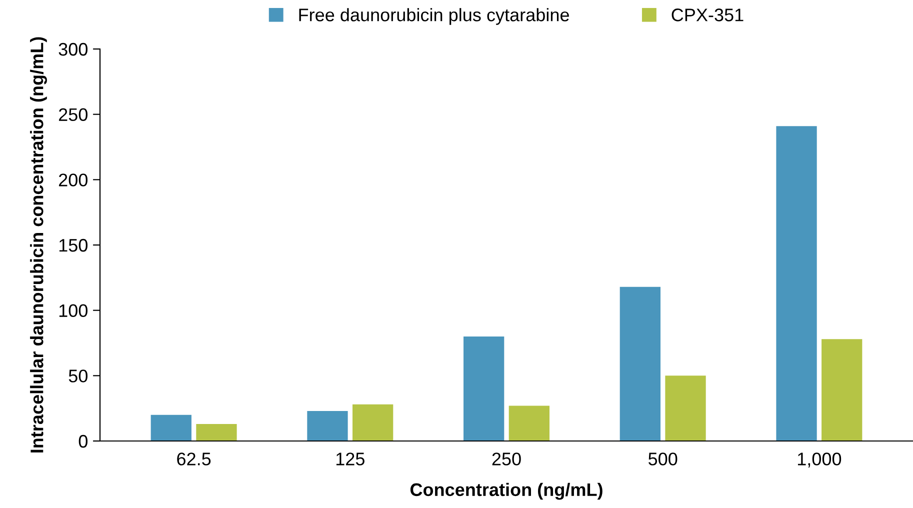  What do you see at coordinates (73, 115) in the screenshot?
I see `y-tick-label: 250` at bounding box center [73, 115].